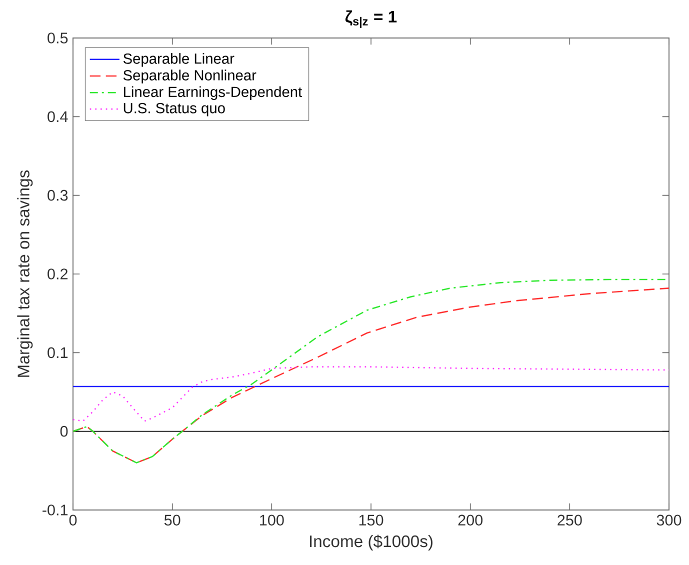 Image resolution: width=689 pixels, height=565 pixels. Describe the element at coordinates (371, 19) in the screenshot. I see `chart-title: ζ$_{s|z}$ = 1` at that location.